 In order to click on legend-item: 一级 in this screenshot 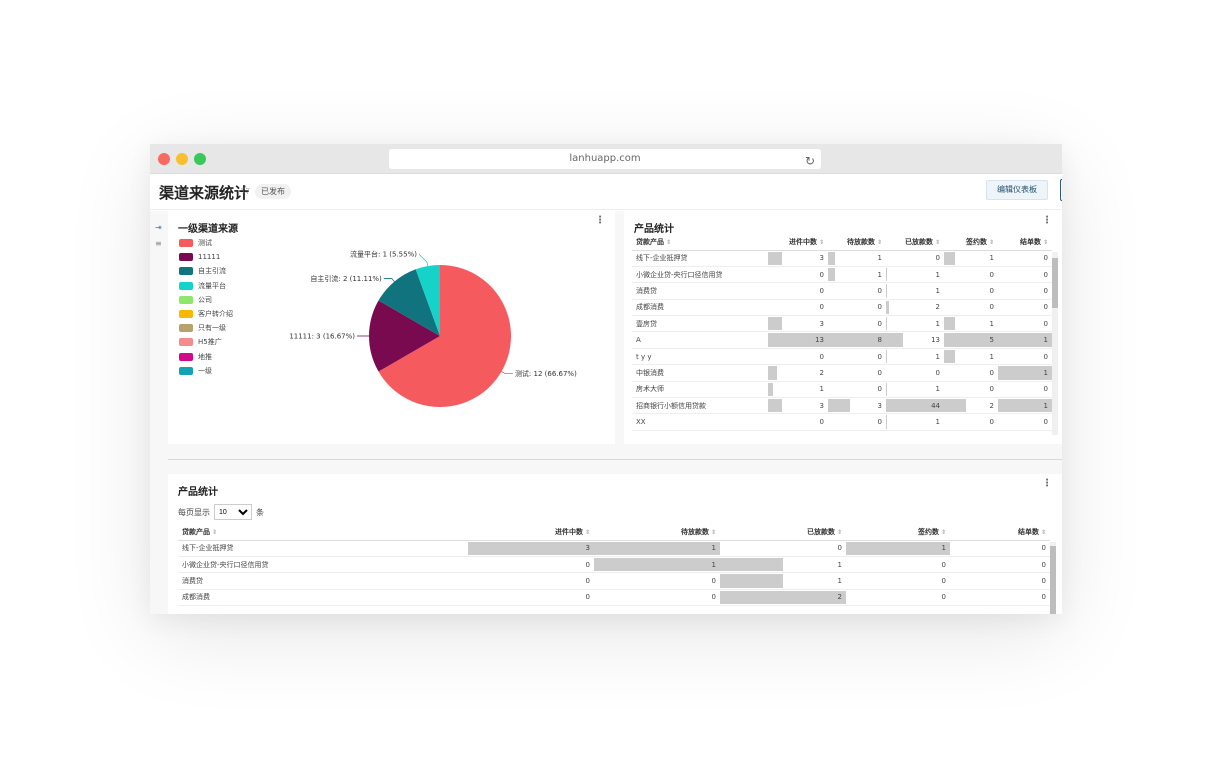, I will do `click(206, 371)`.